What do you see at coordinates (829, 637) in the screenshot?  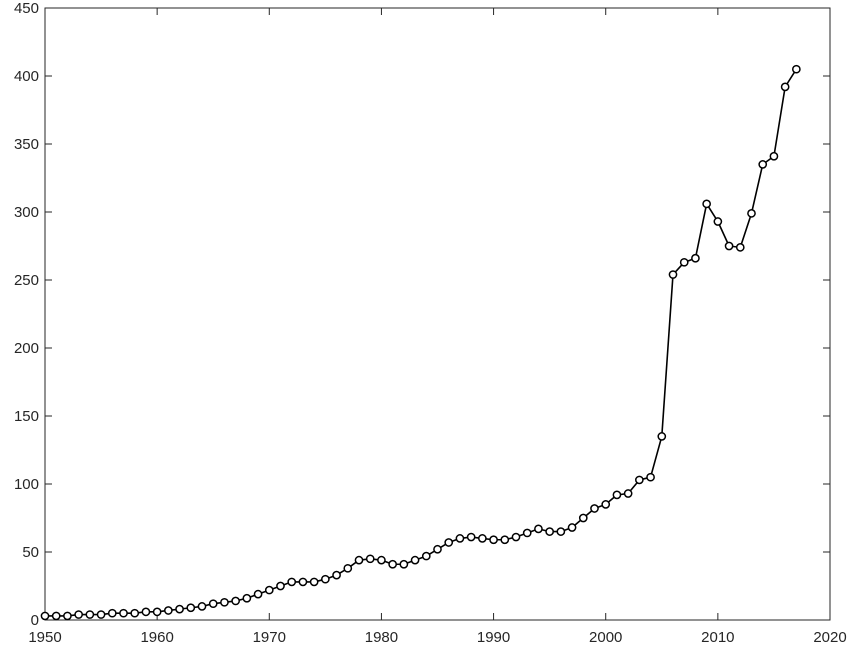 I see `x-tick-label: 2020` at bounding box center [829, 637].